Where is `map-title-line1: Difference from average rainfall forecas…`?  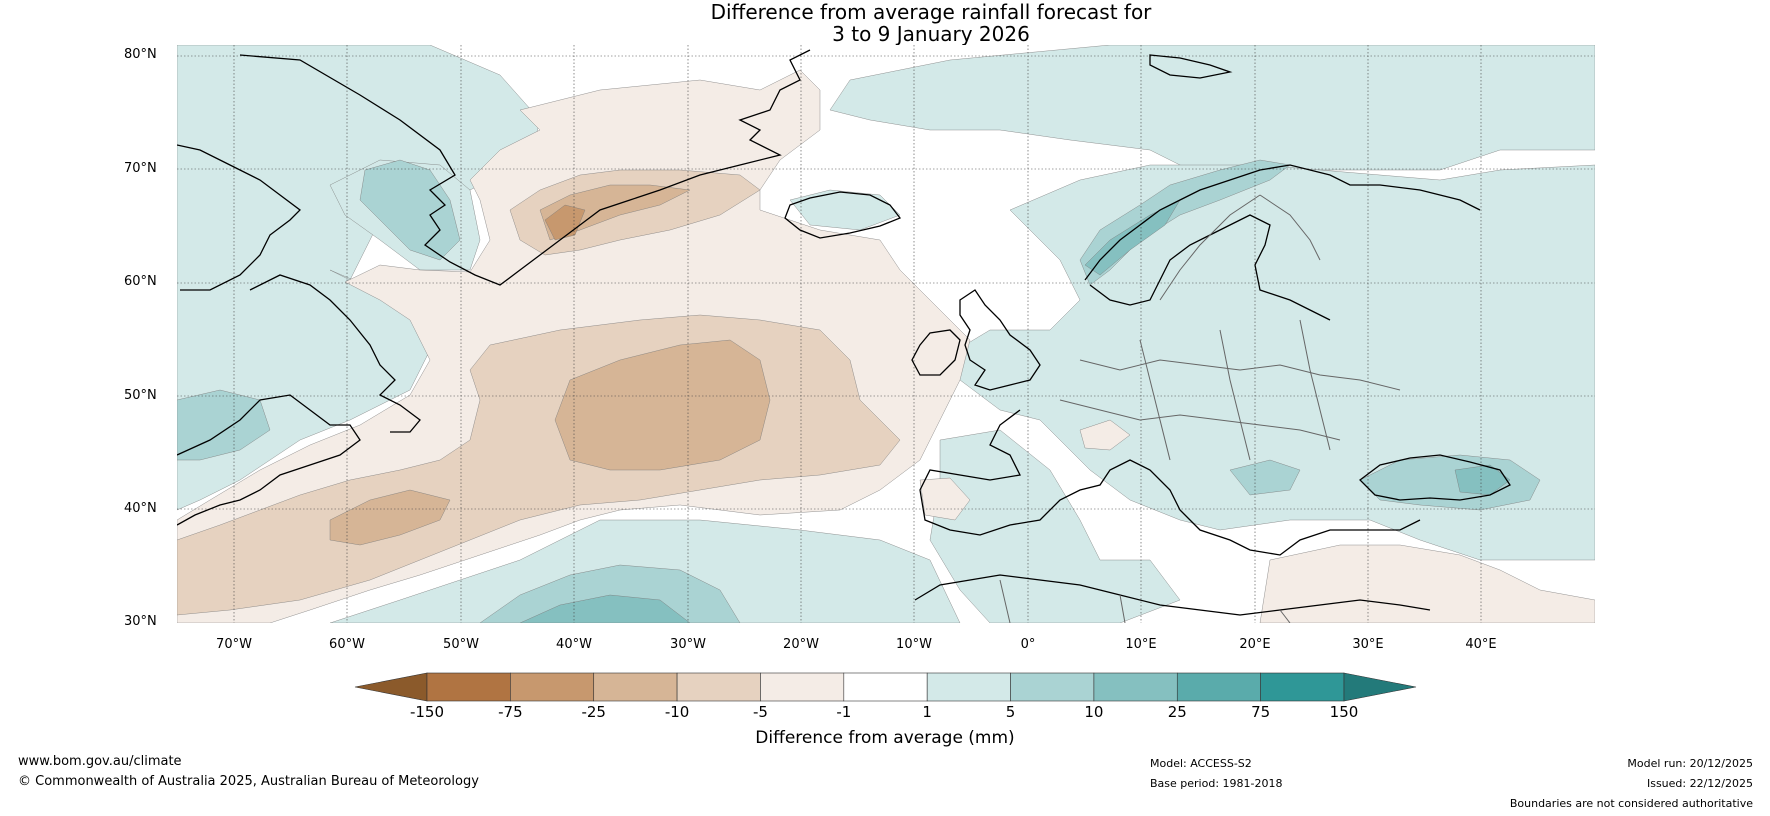 map-title-line1: Difference from average rainfall forecas… is located at coordinates (931, 12).